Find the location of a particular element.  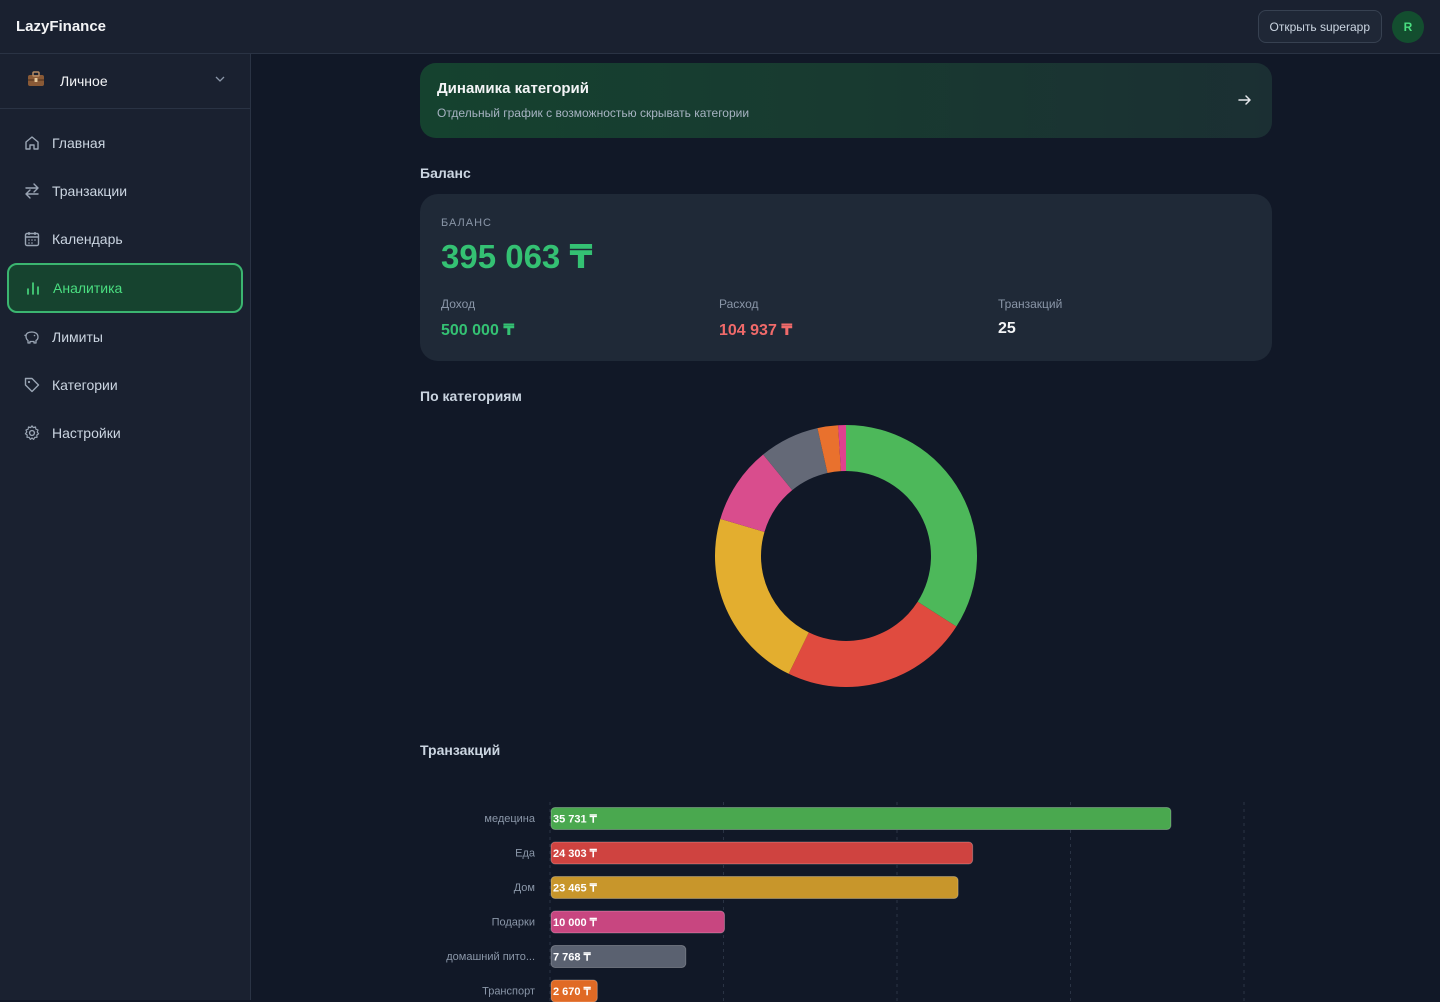

expense-value: 104 937 ₸ is located at coordinates (756, 330).